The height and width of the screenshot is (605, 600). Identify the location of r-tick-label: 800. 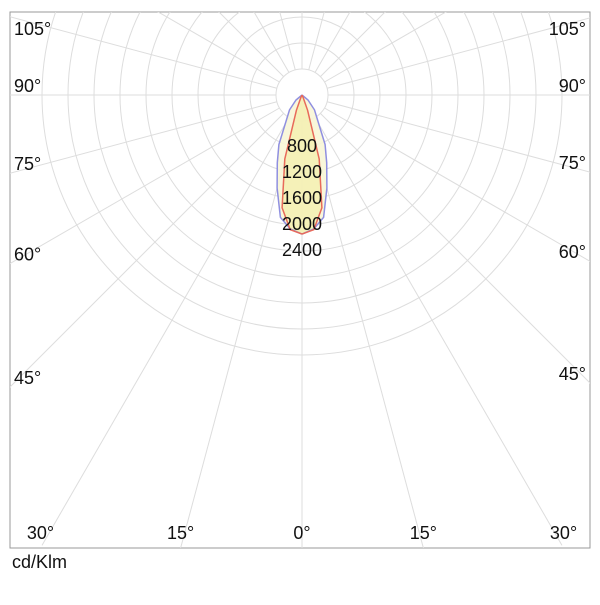
(302, 146).